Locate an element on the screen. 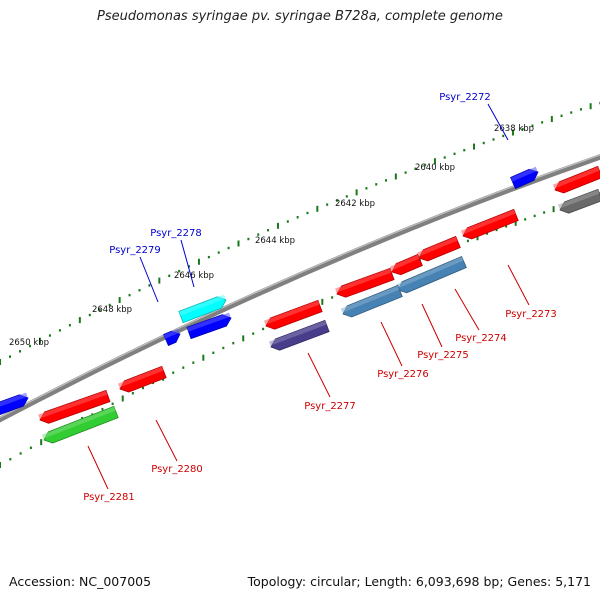 This screenshot has height=600, width=600. left-edge-gene is located at coordinates (14, 404).